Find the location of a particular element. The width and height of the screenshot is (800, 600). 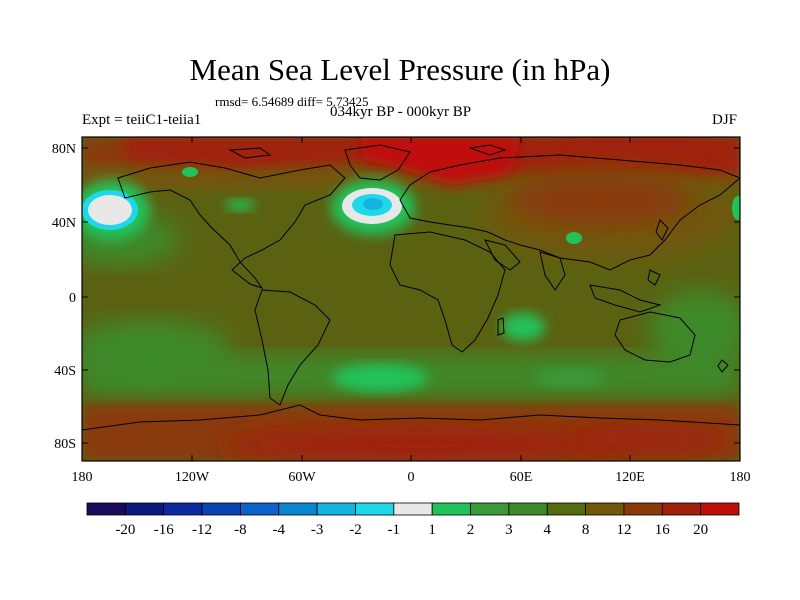

colorbar is located at coordinates (413, 509).